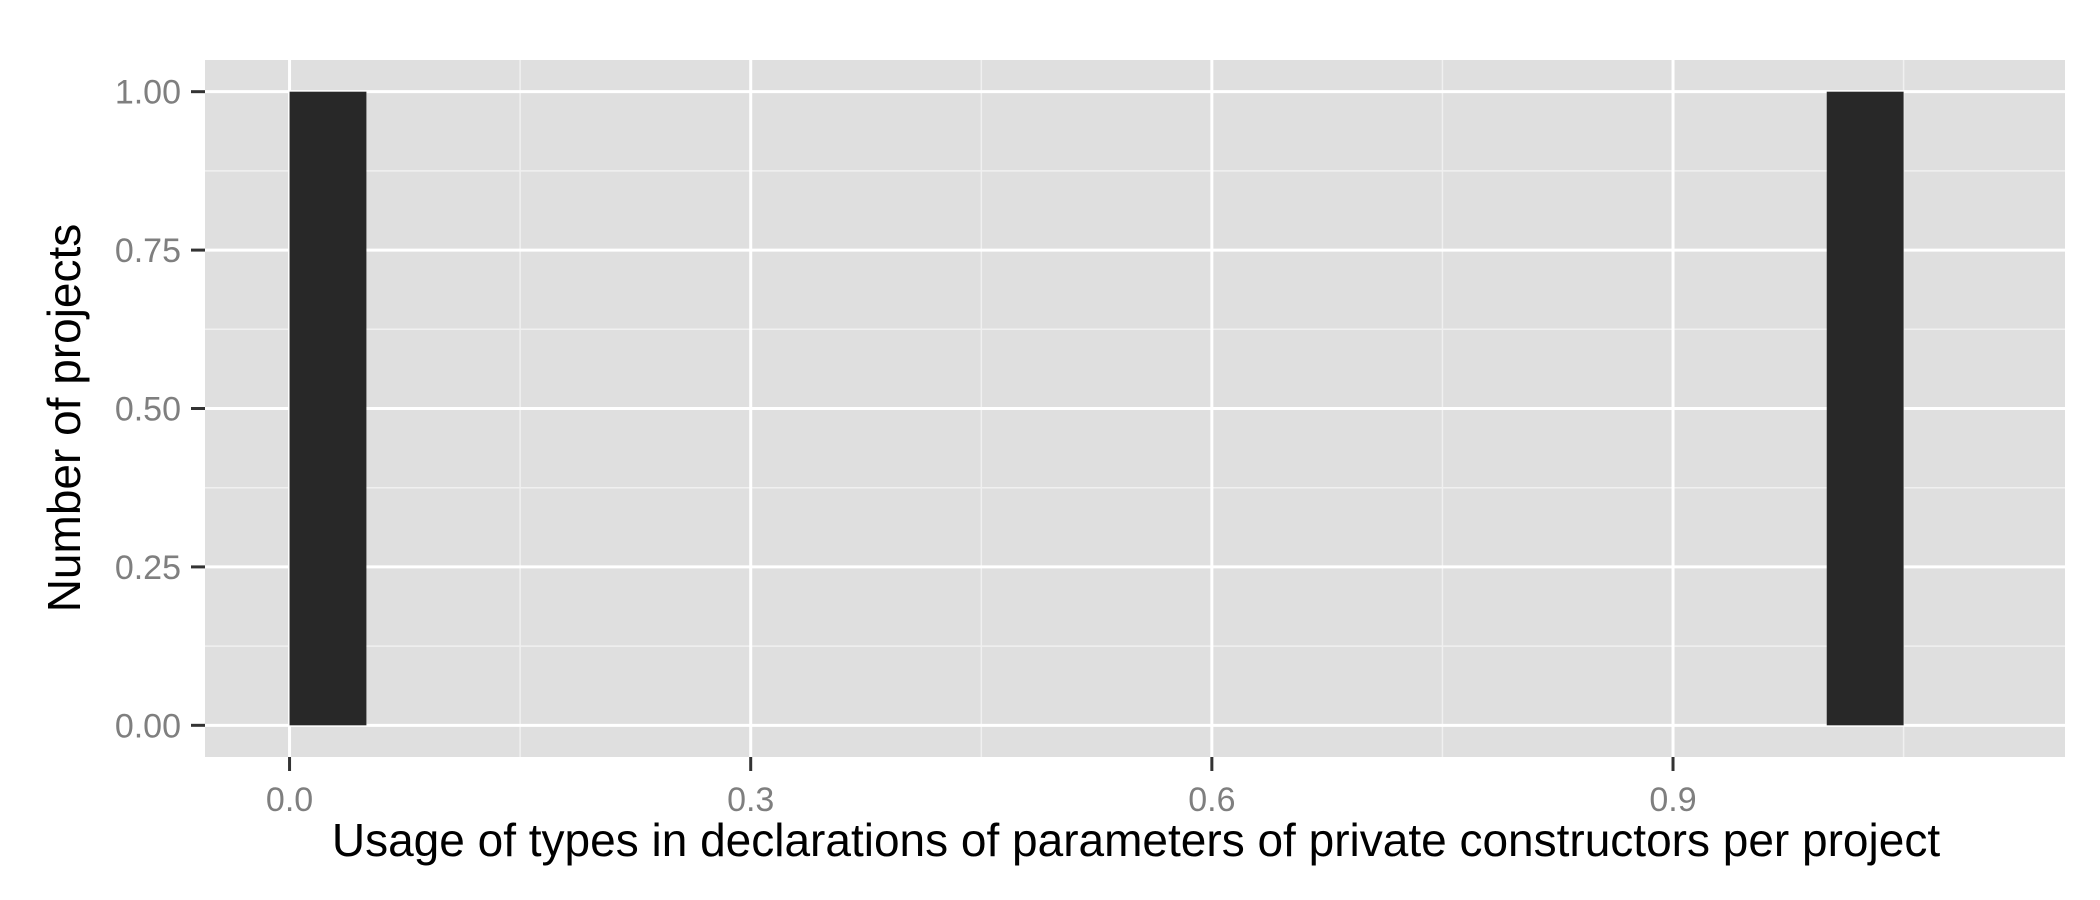 This screenshot has width=2100, height=900. I want to click on y-axis-title: Number of projects, so click(64, 418).